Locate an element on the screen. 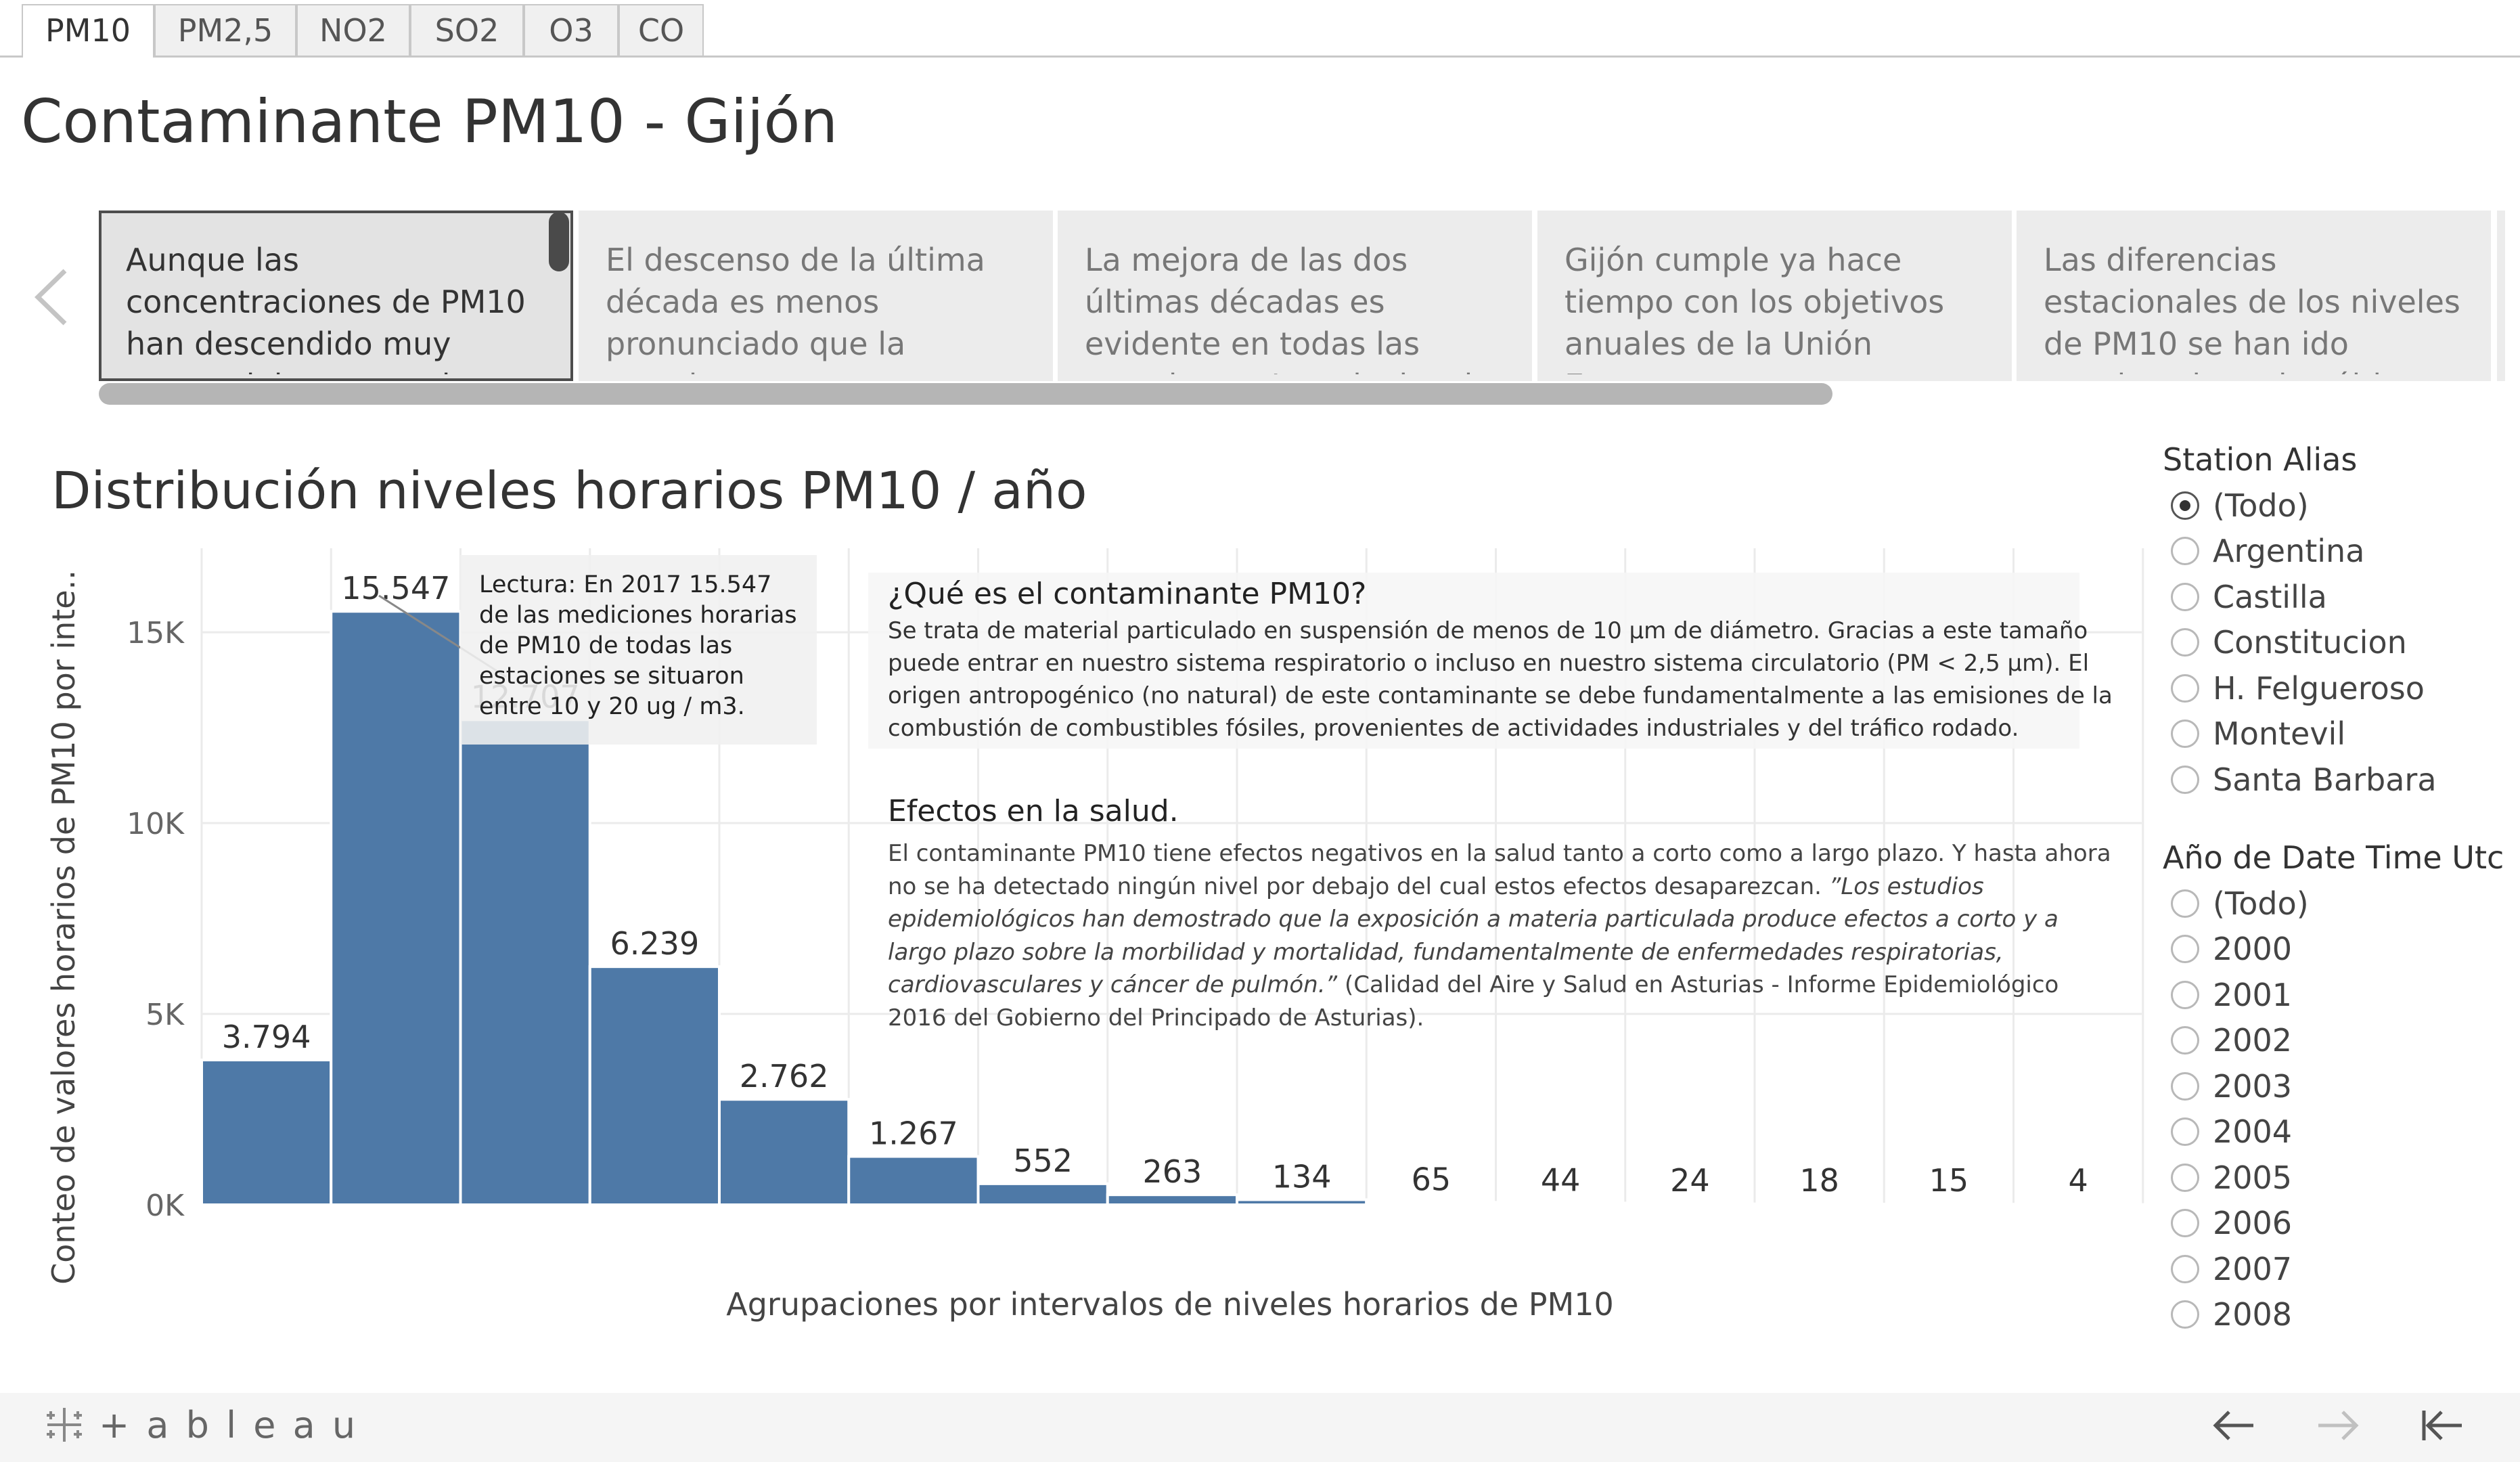 The width and height of the screenshot is (2520, 1462). year-filter-option: (Todo) is located at coordinates (2240, 904).